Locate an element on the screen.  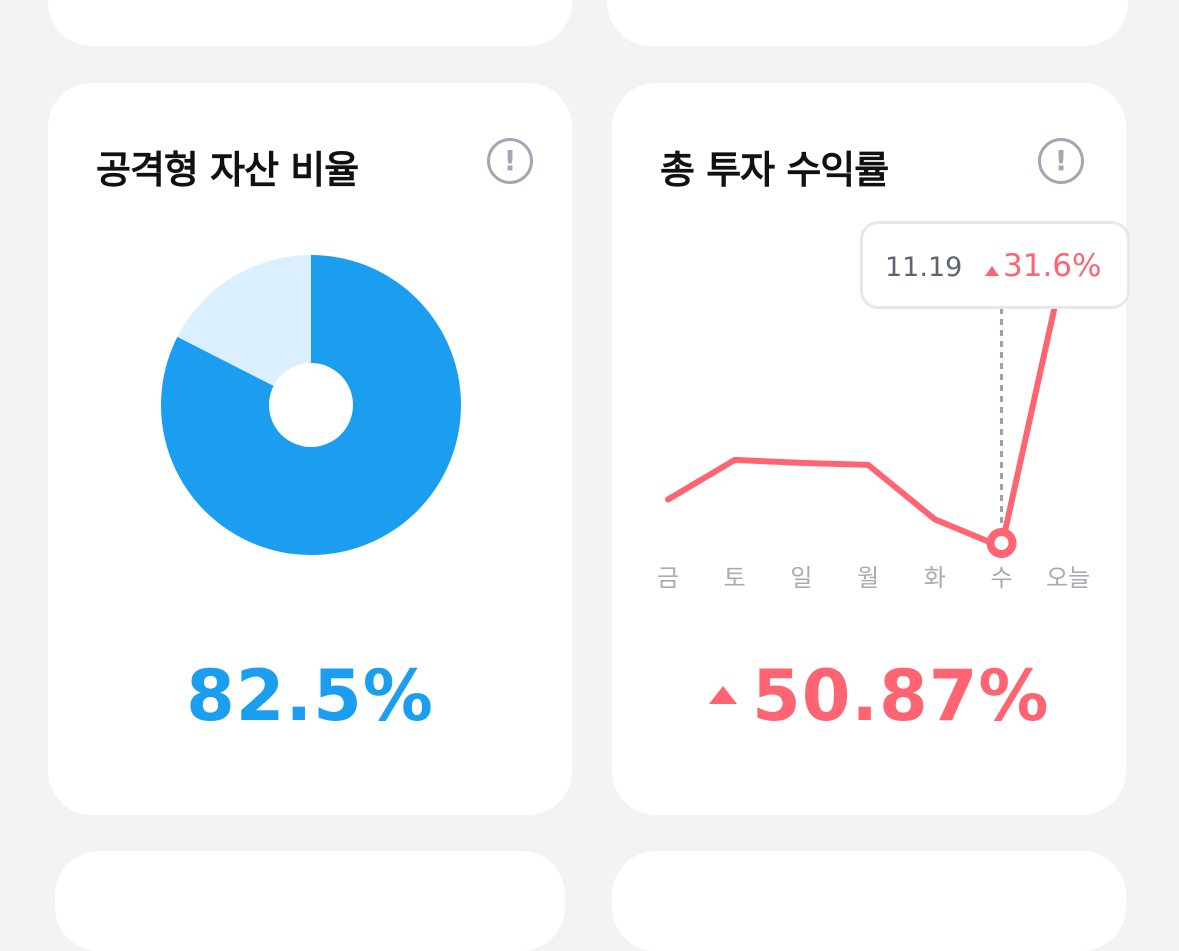
card-bottom-right is located at coordinates (869, 901).